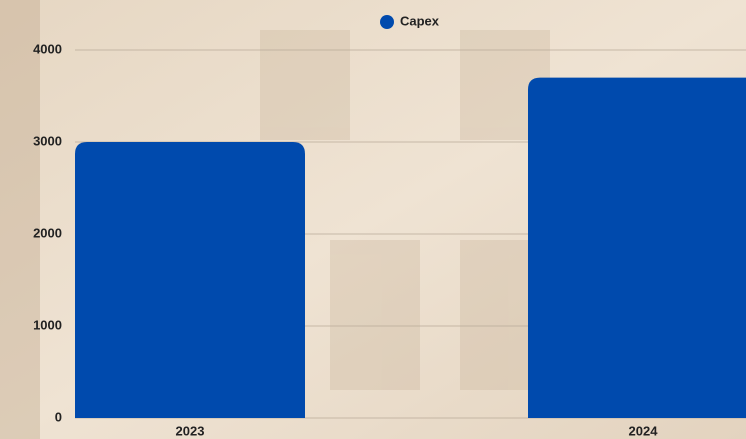 This screenshot has width=746, height=439. What do you see at coordinates (47, 48) in the screenshot?
I see `y-tick-label: 4000` at bounding box center [47, 48].